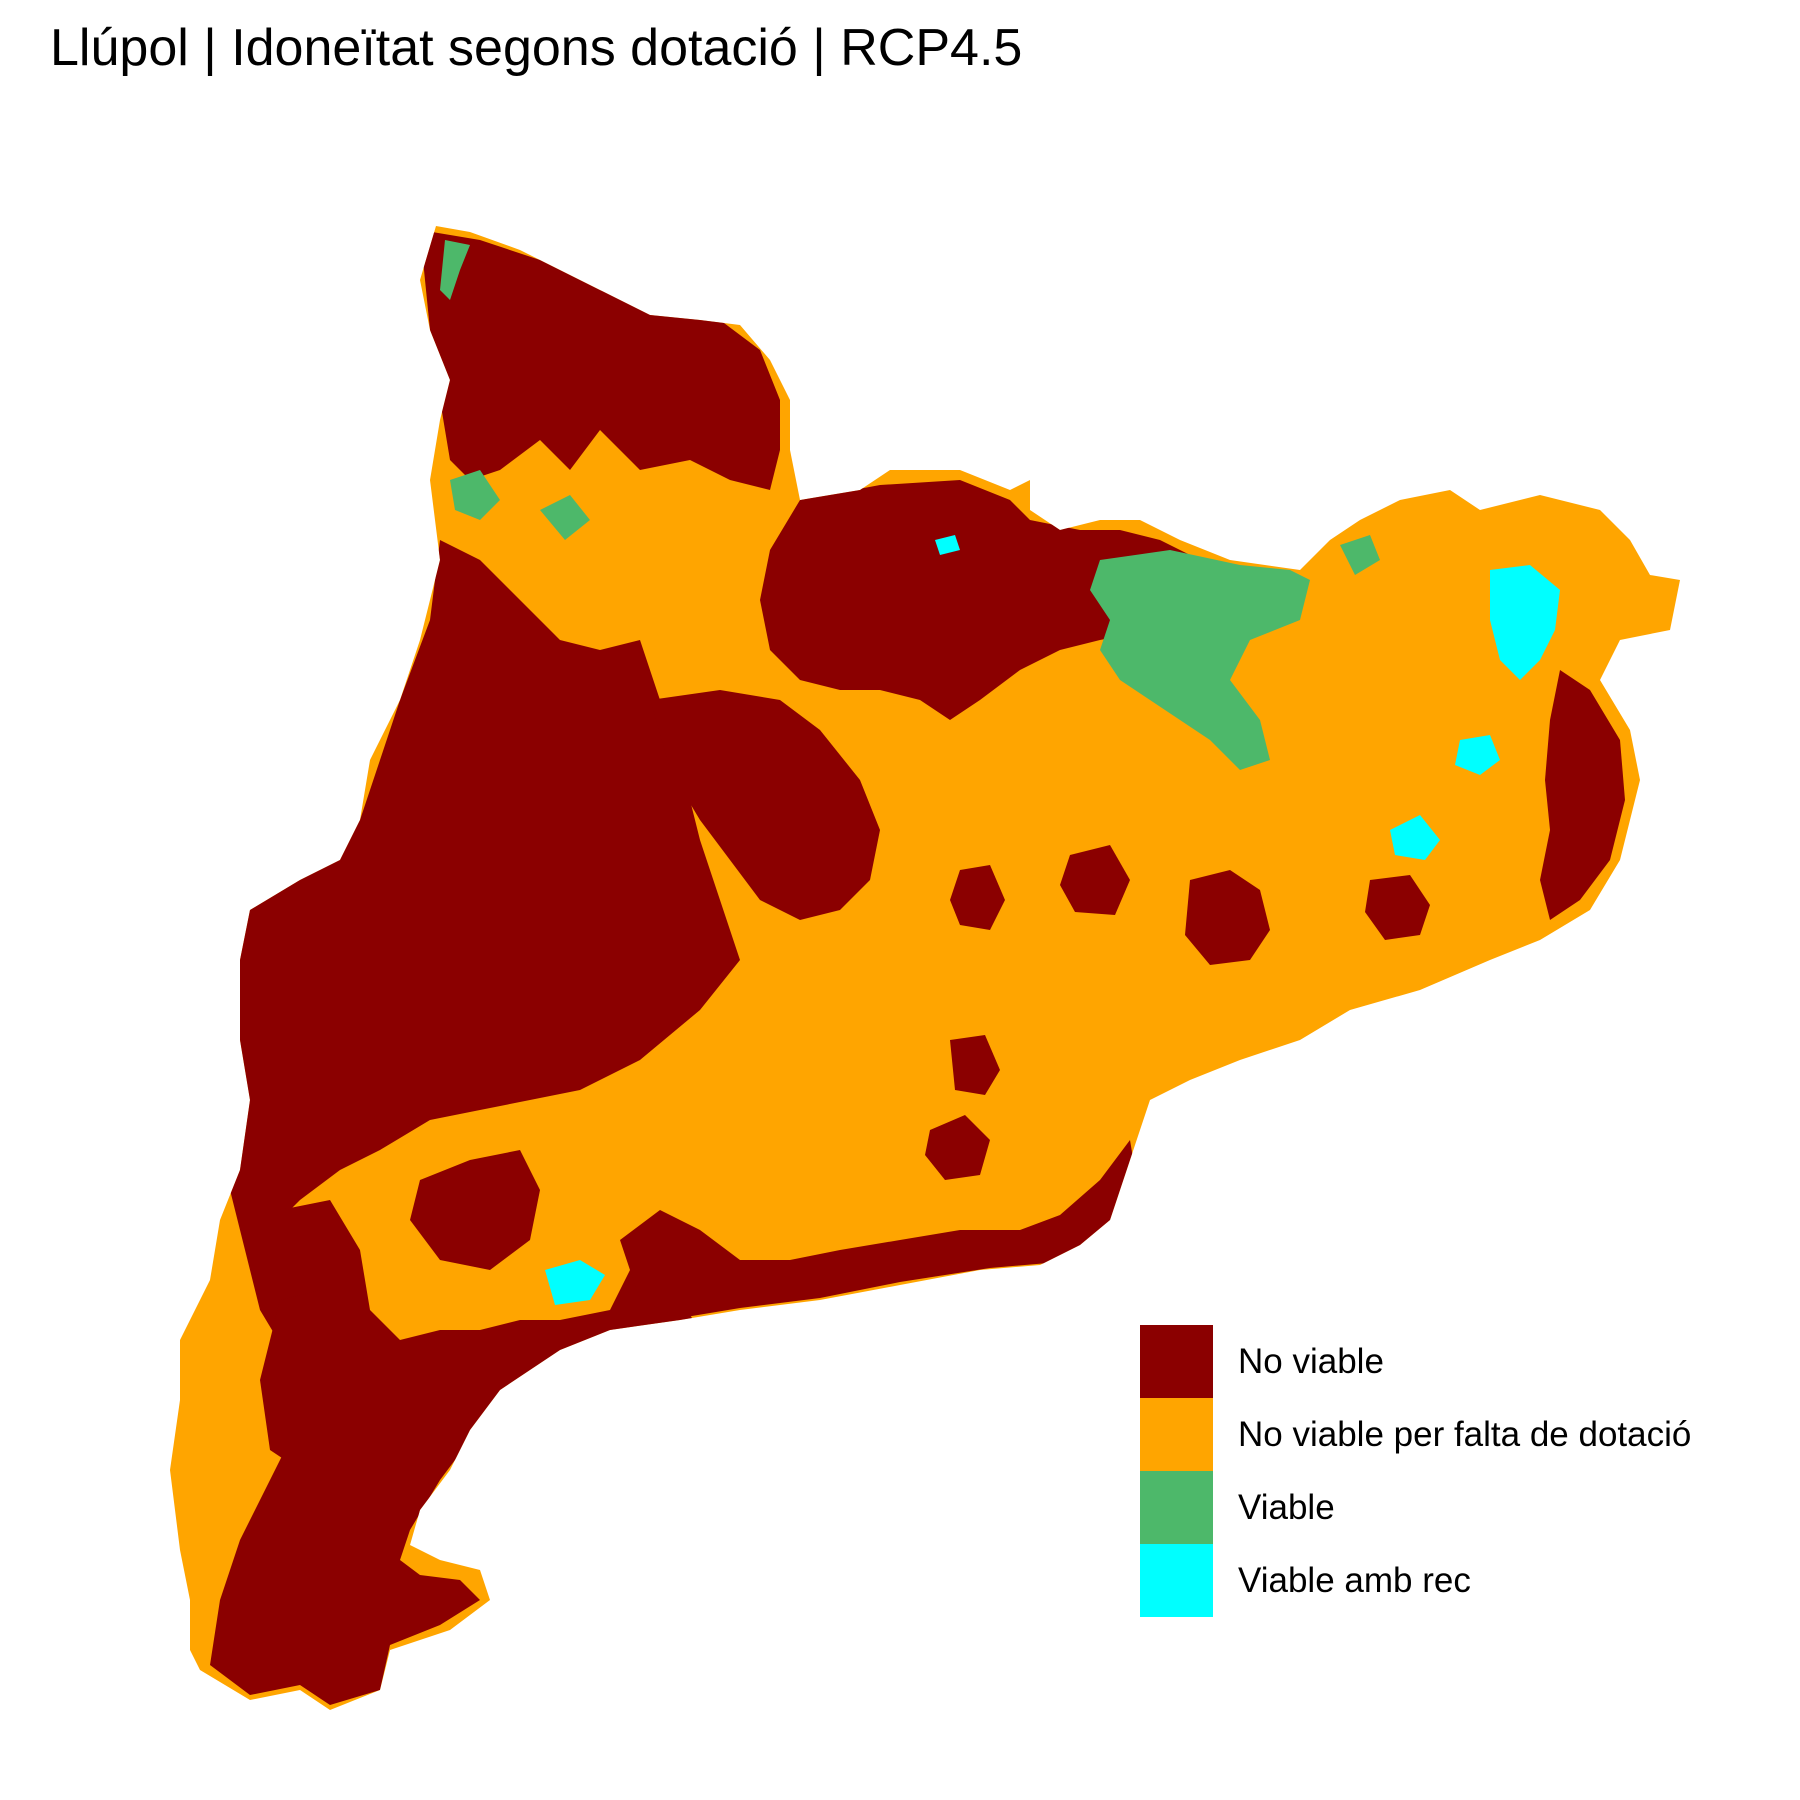  Describe the element at coordinates (1415, 1361) in the screenshot. I see `legend-item-no-viable: No viable` at that location.